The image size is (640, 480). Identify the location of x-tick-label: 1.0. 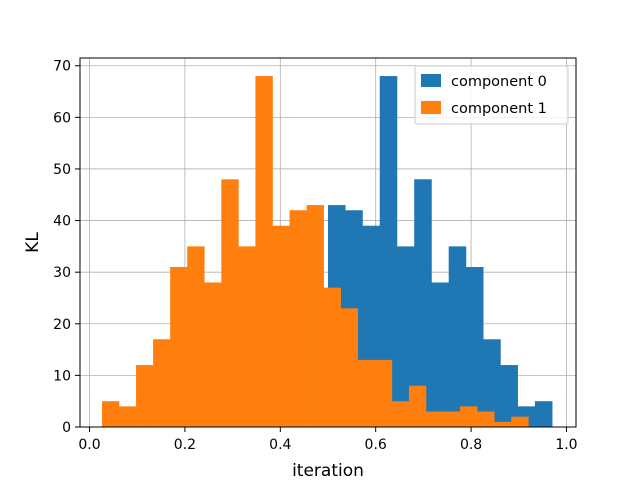
(566, 445).